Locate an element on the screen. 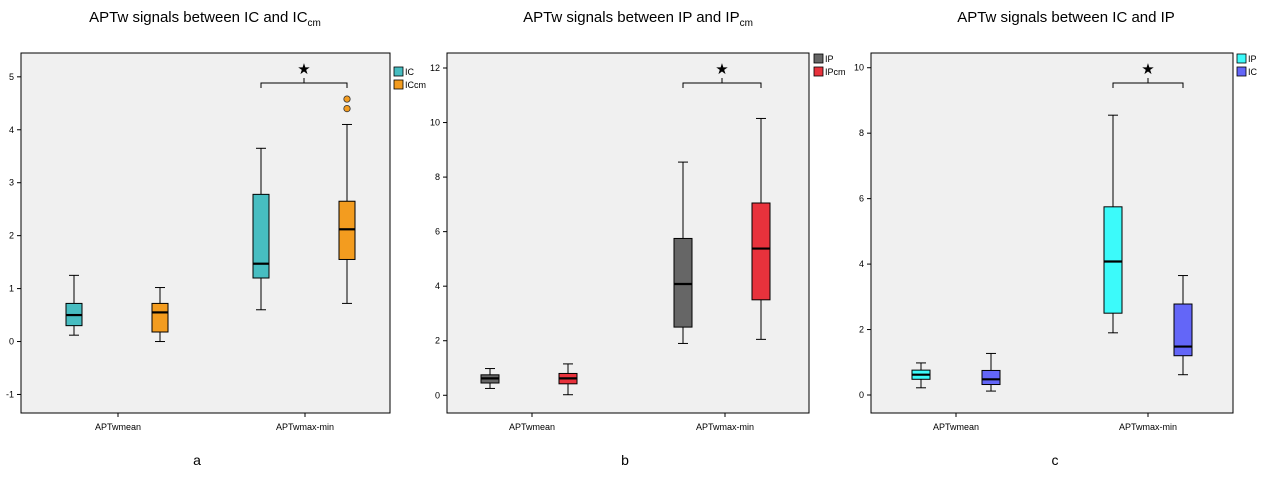 The image size is (1270, 481). y-tick-label: 3 is located at coordinates (11, 183).